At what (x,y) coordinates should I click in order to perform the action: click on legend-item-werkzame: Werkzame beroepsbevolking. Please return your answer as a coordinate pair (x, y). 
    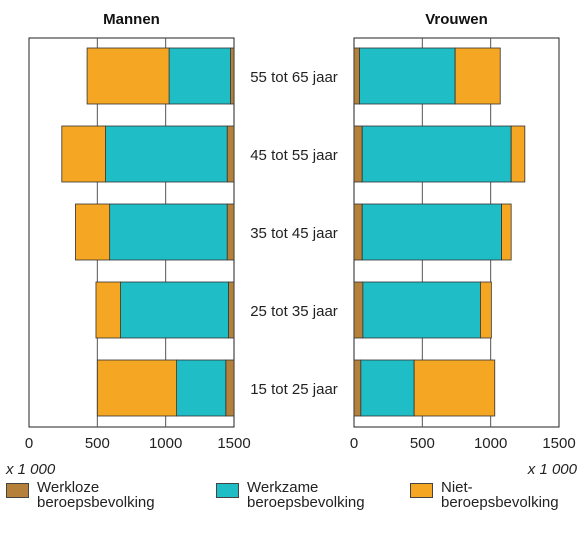
    Looking at the image, I should click on (290, 495).